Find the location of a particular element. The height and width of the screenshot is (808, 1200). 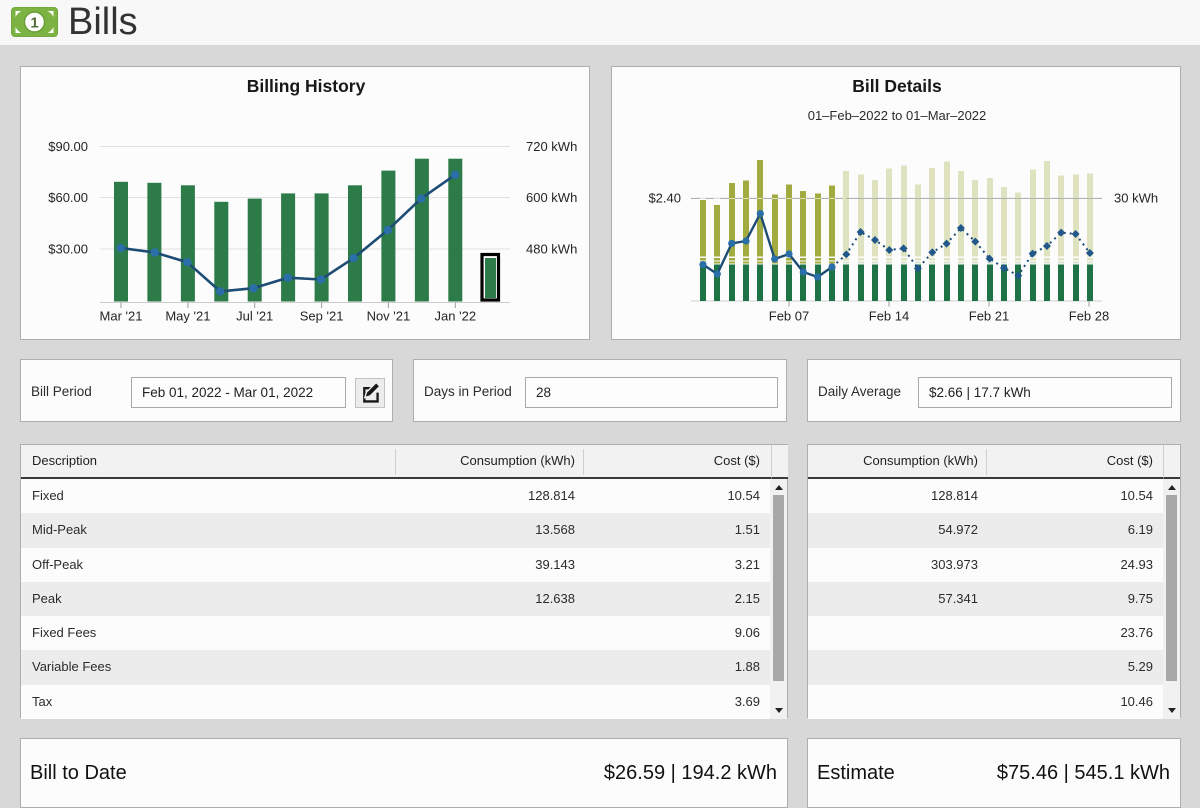

svg-text: Sep '21 is located at coordinates (322, 316).